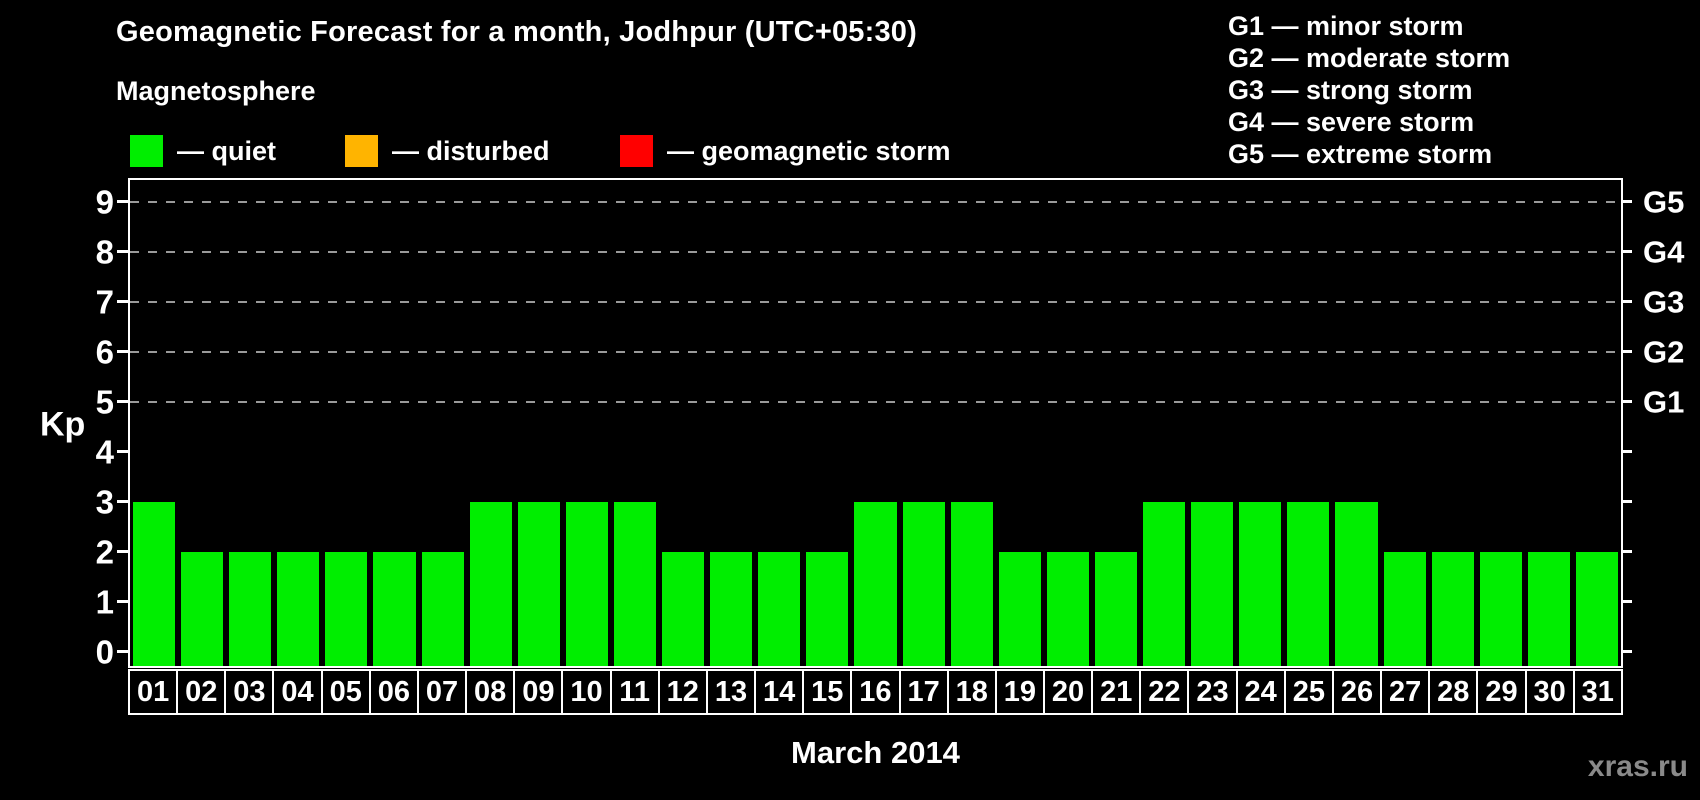 The width and height of the screenshot is (1700, 800). I want to click on g-scale-legend-line: G2 — moderate storm, so click(1369, 58).